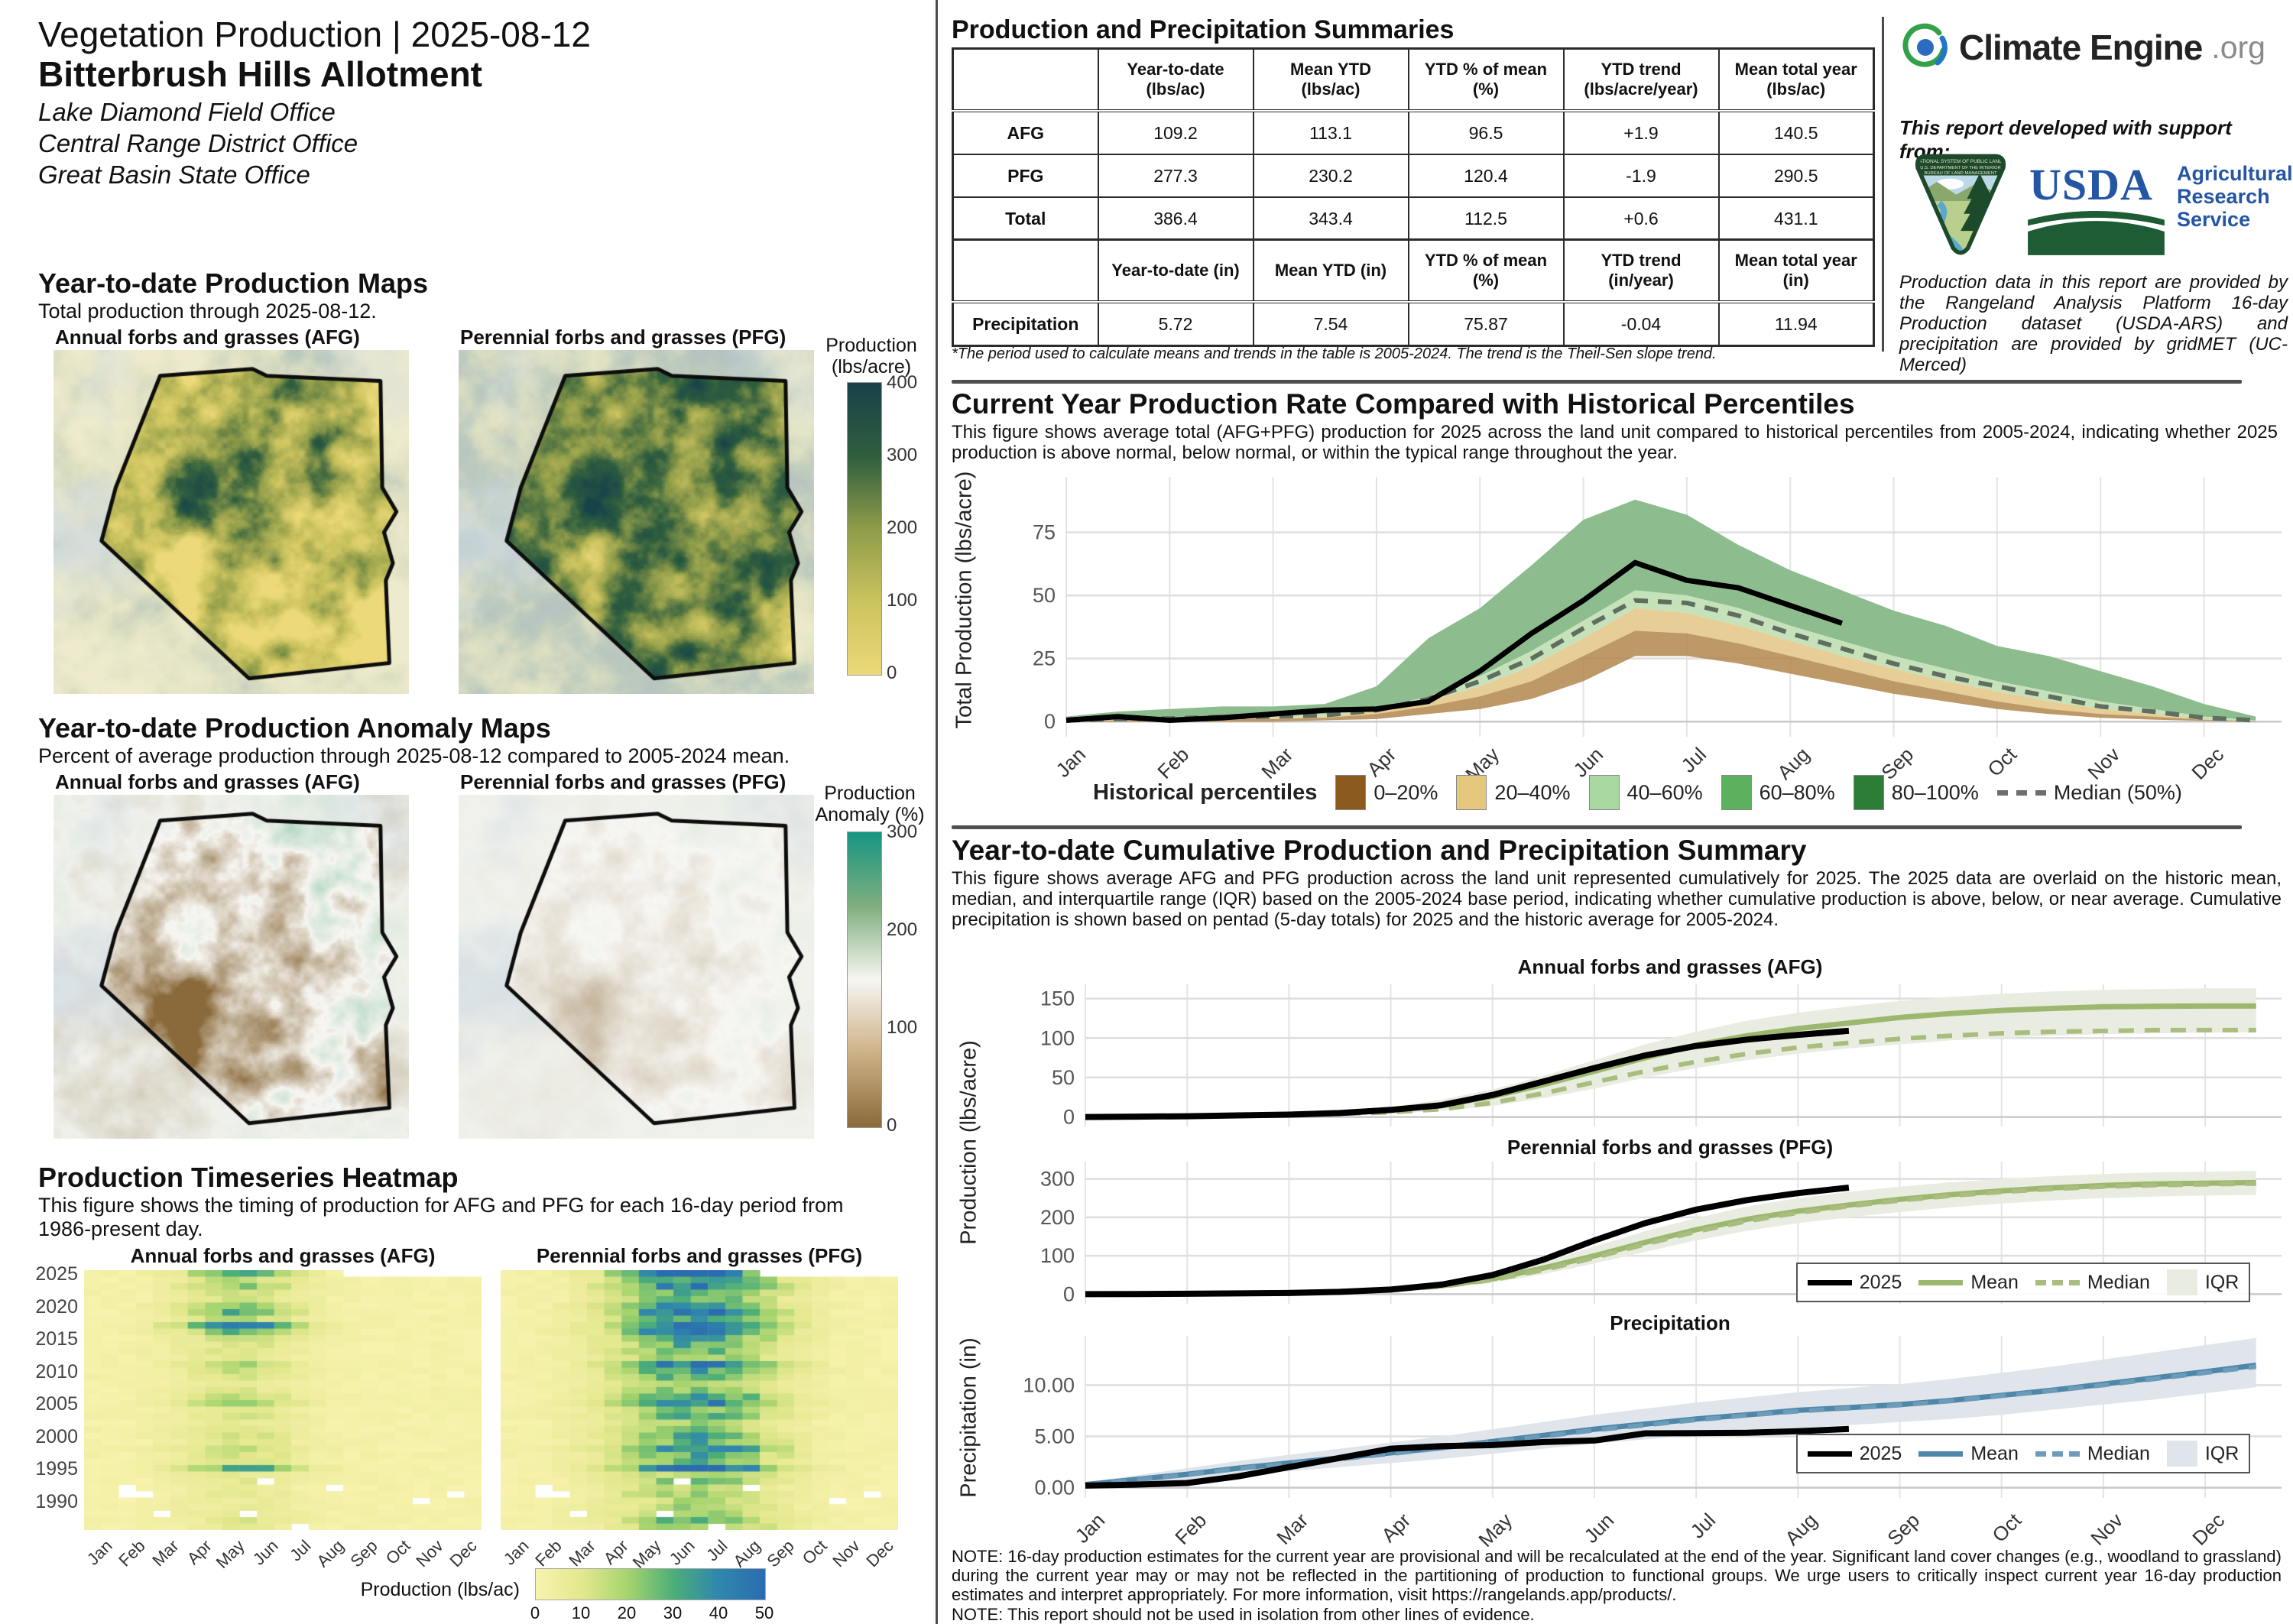 This screenshot has height=1624, width=2293. Describe the element at coordinates (636, 522) in the screenshot. I see `prod-map-pfg` at that location.